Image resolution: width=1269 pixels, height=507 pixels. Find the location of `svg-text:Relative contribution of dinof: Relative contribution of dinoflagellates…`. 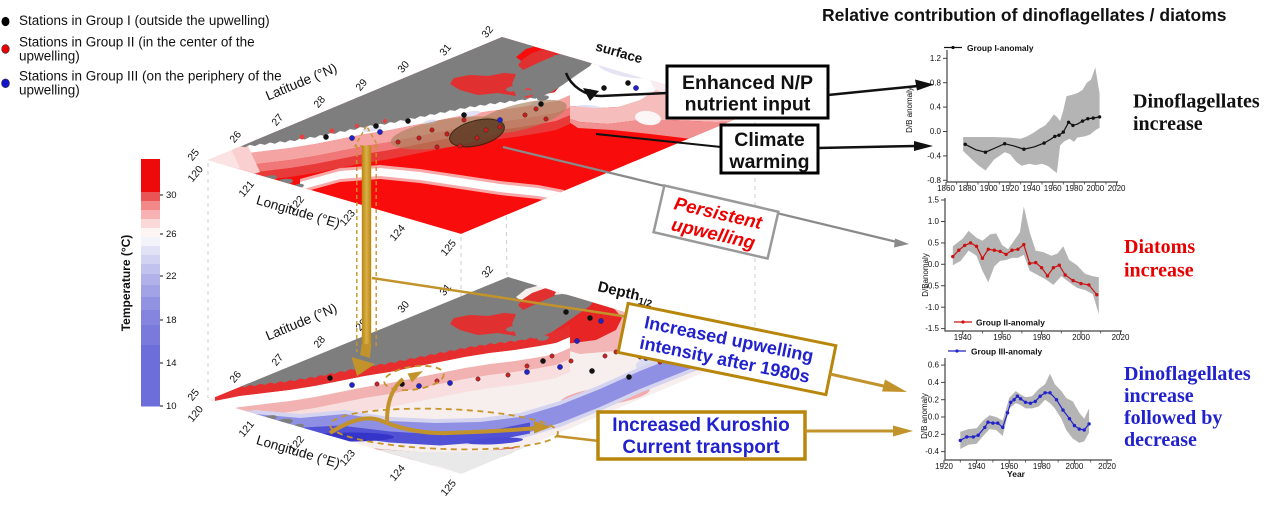

svg-text:Relative contribution of dinof: Relative contribution of dinoflagellates… is located at coordinates (1024, 15).